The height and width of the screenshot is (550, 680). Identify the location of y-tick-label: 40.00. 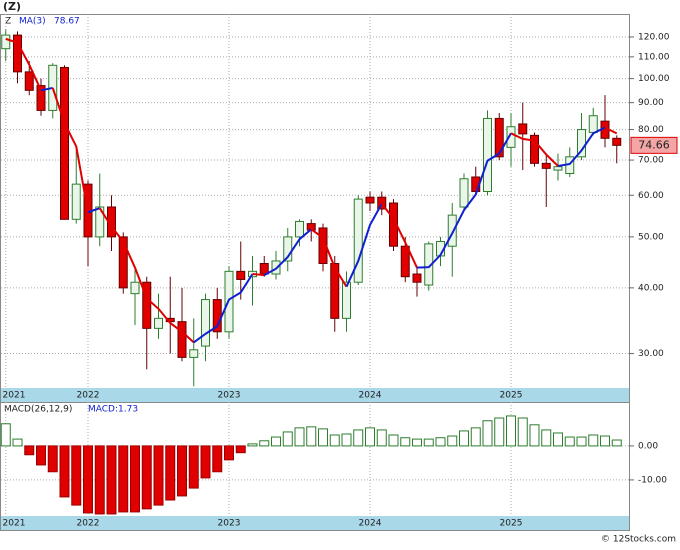
(651, 288).